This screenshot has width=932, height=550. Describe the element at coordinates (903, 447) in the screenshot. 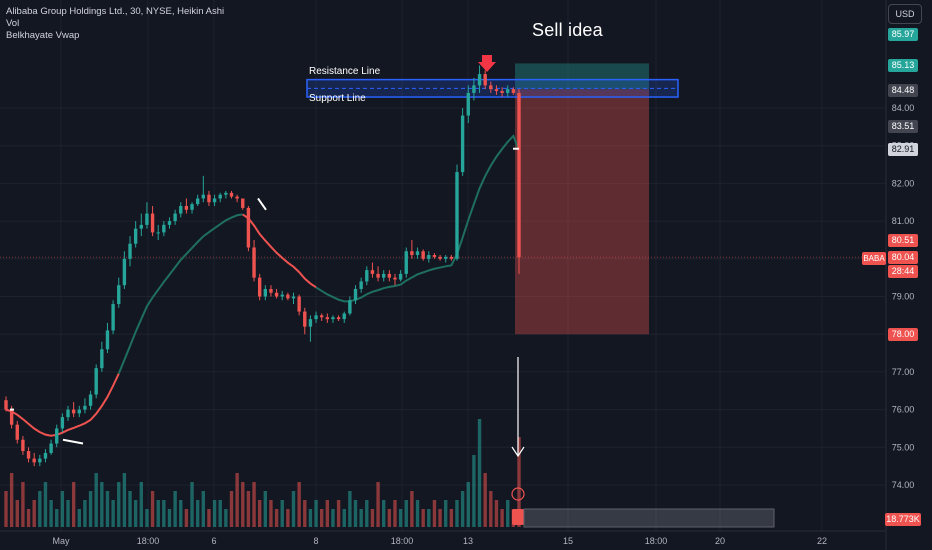

I see `price-tick-label: 75.00` at that location.